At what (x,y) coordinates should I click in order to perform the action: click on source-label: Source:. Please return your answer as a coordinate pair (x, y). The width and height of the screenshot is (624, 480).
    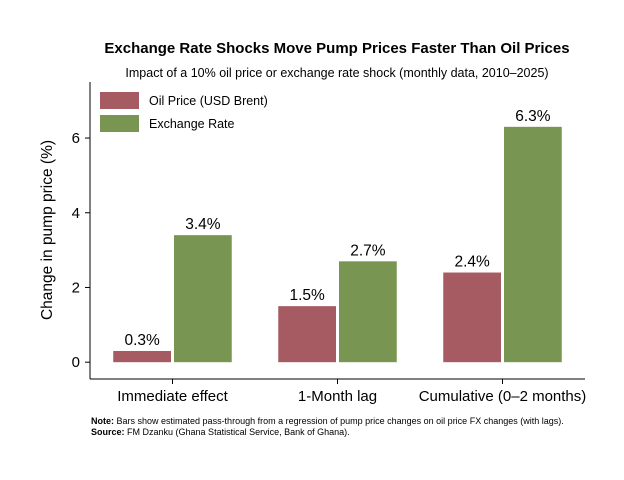
    Looking at the image, I should click on (108, 431).